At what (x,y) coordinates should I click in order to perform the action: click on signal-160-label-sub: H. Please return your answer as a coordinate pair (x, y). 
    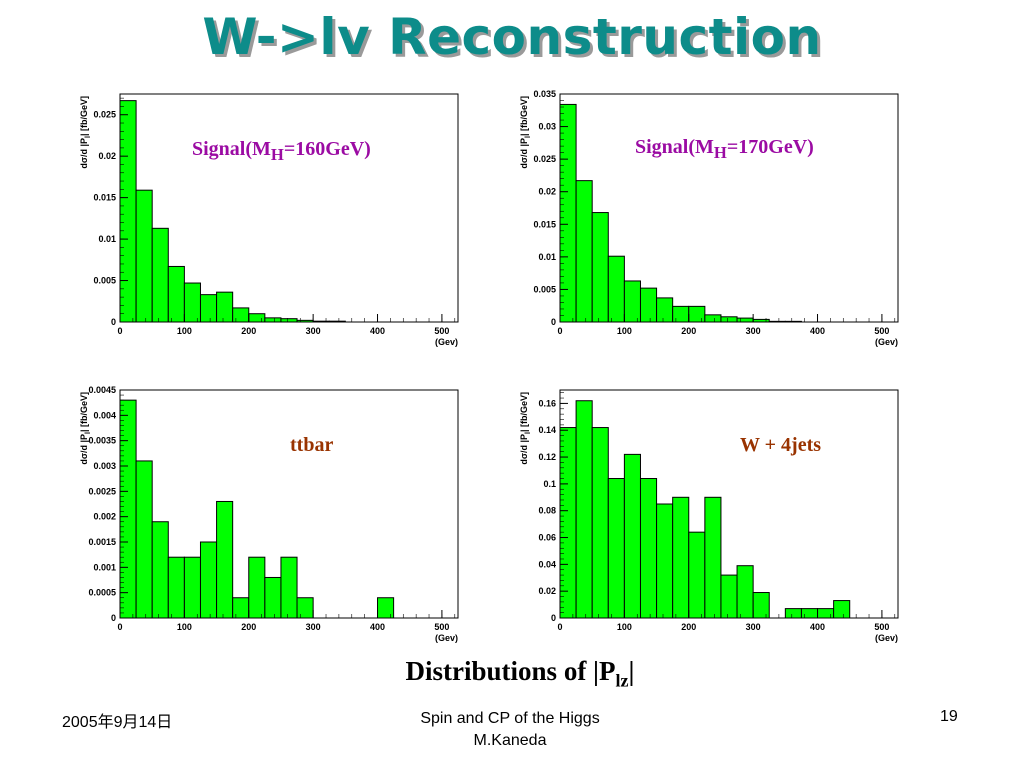
    Looking at the image, I should click on (277, 154).